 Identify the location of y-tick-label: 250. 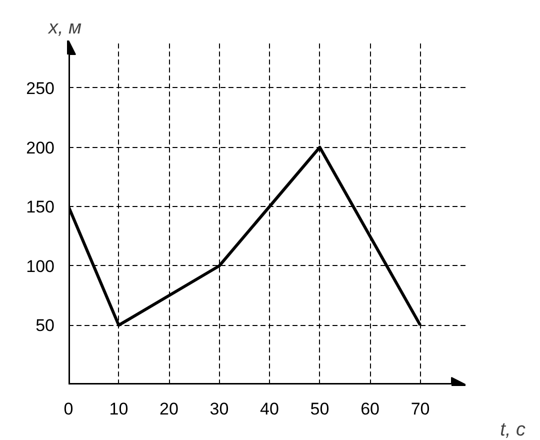
(40, 88).